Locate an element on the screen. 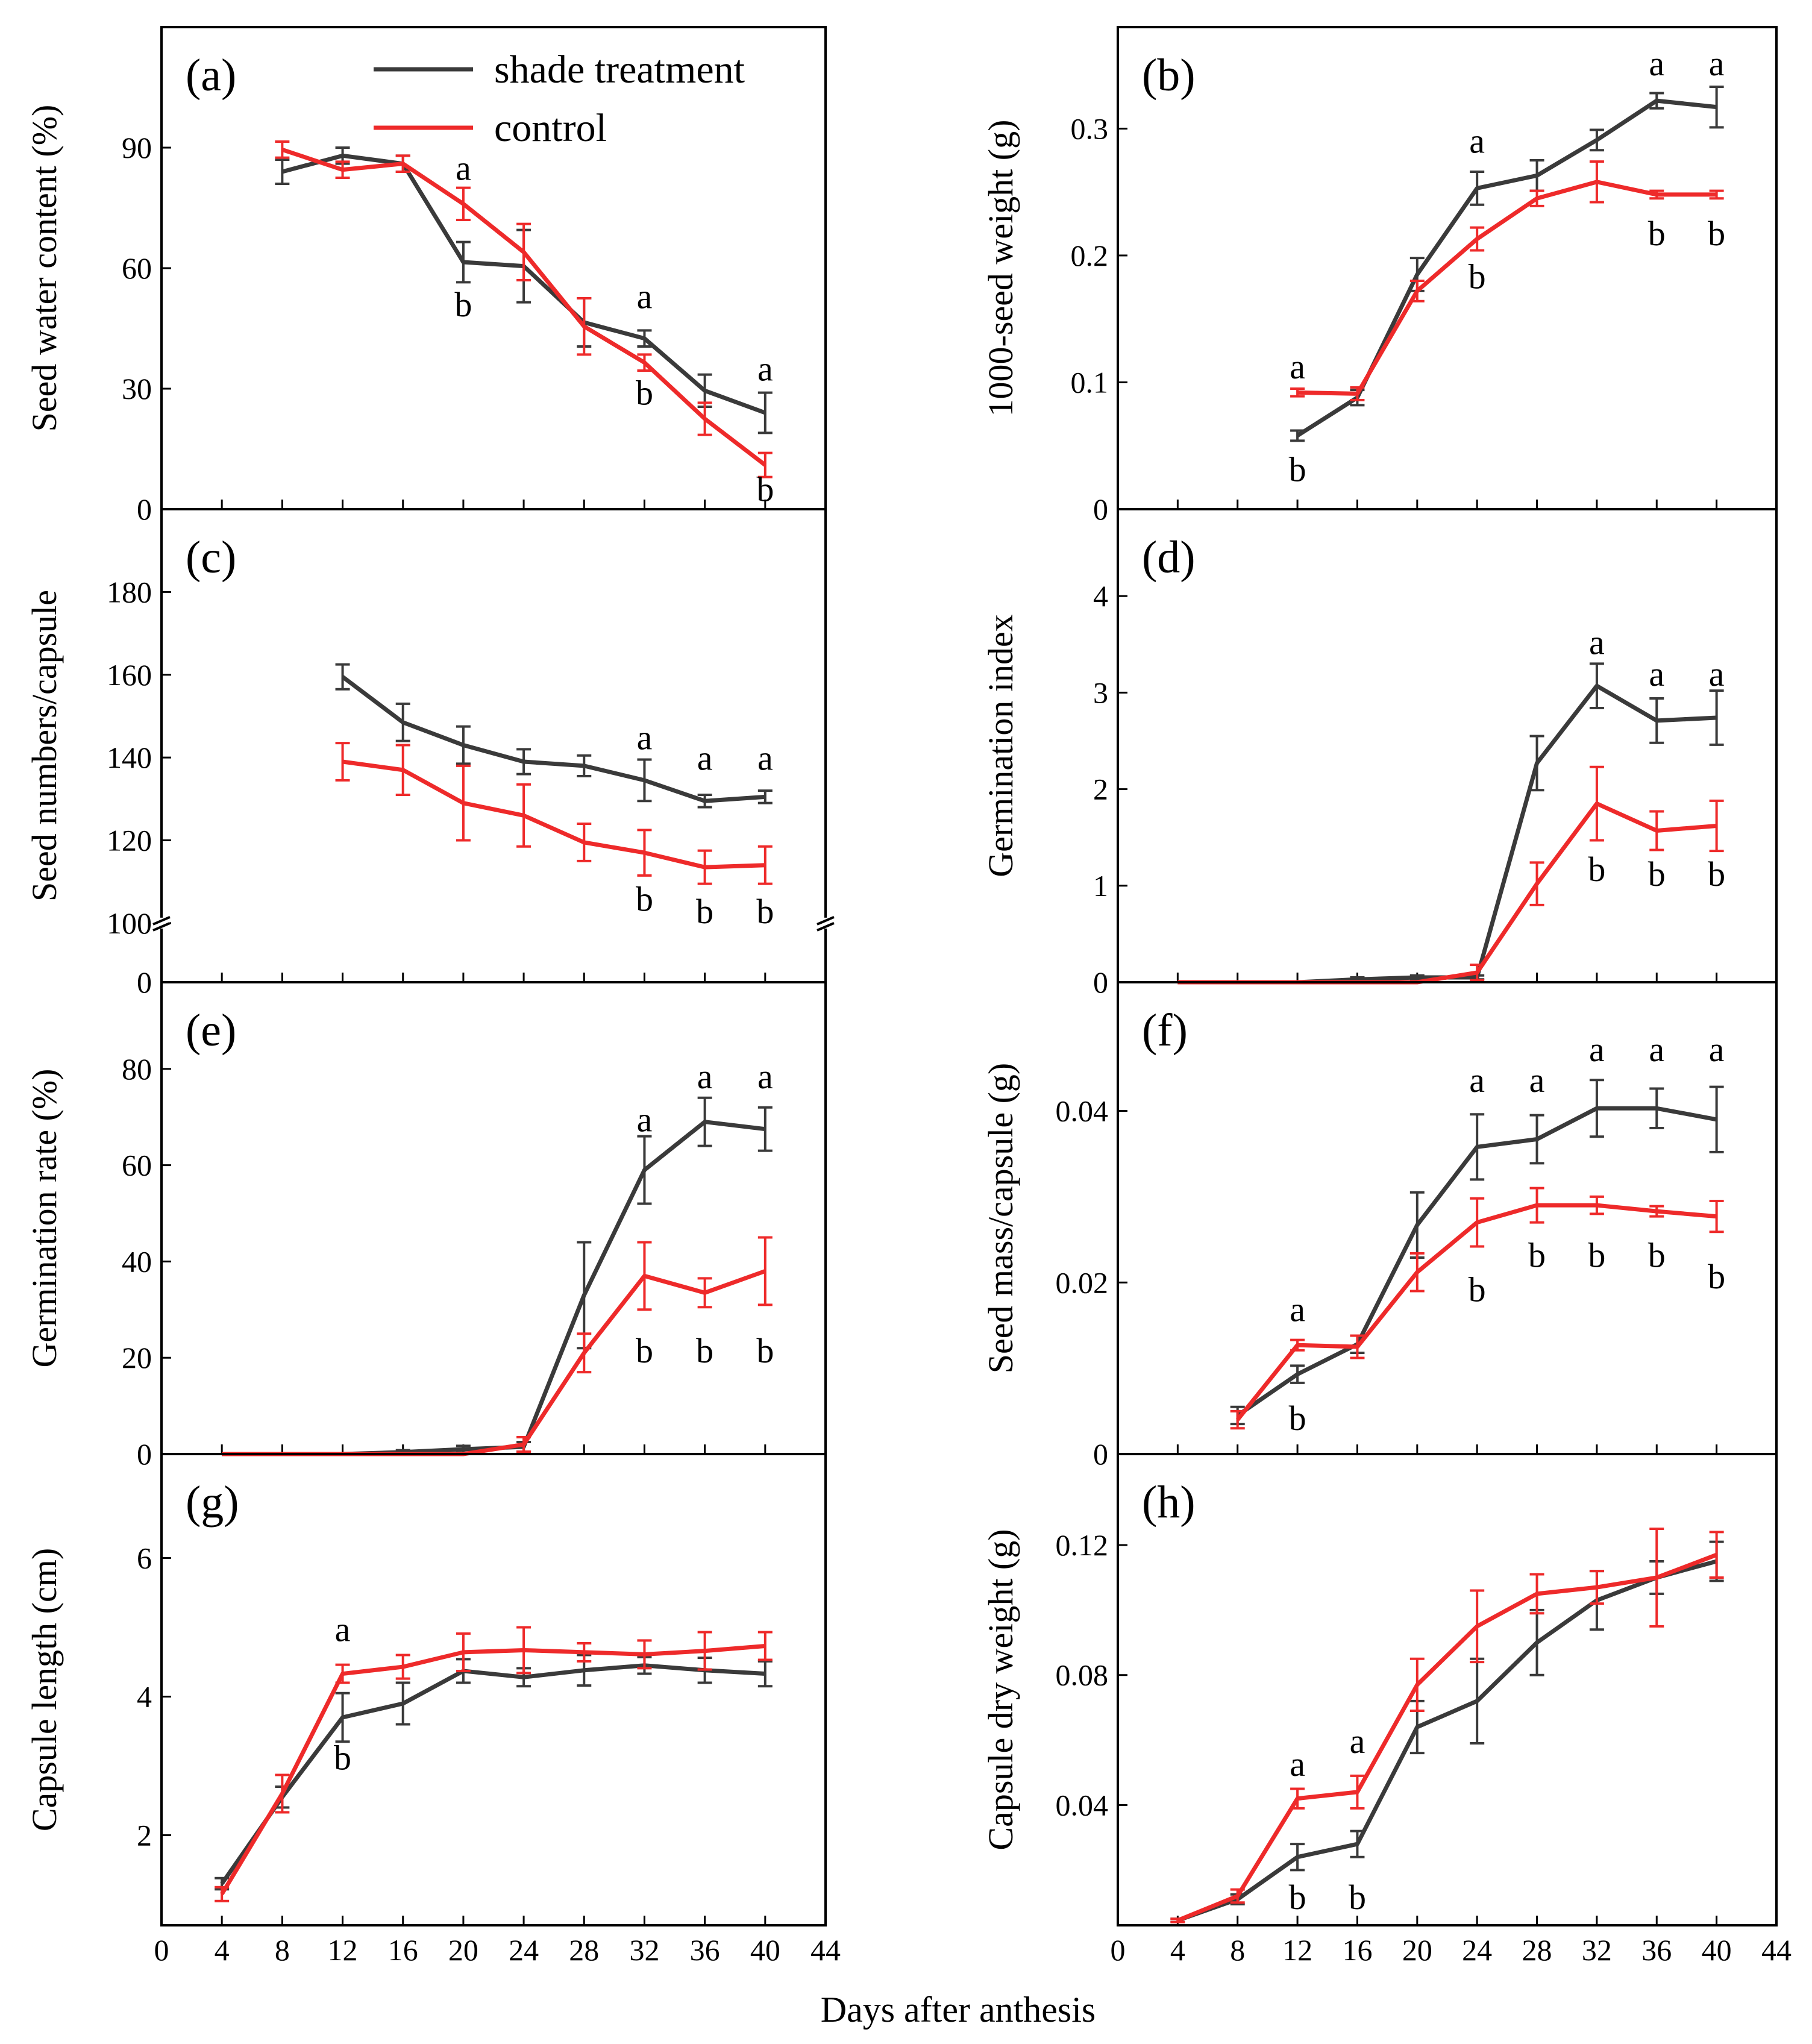 The image size is (1812, 2044). y-tick-label: 0.2 is located at coordinates (1090, 255).